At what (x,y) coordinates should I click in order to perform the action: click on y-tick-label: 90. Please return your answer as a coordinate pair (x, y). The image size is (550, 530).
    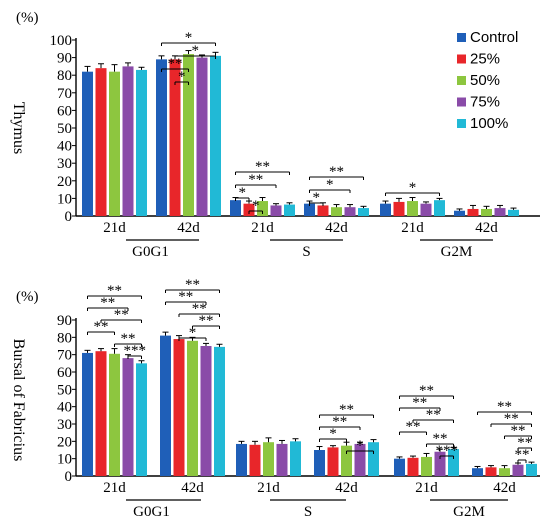
    Looking at the image, I should click on (64, 321).